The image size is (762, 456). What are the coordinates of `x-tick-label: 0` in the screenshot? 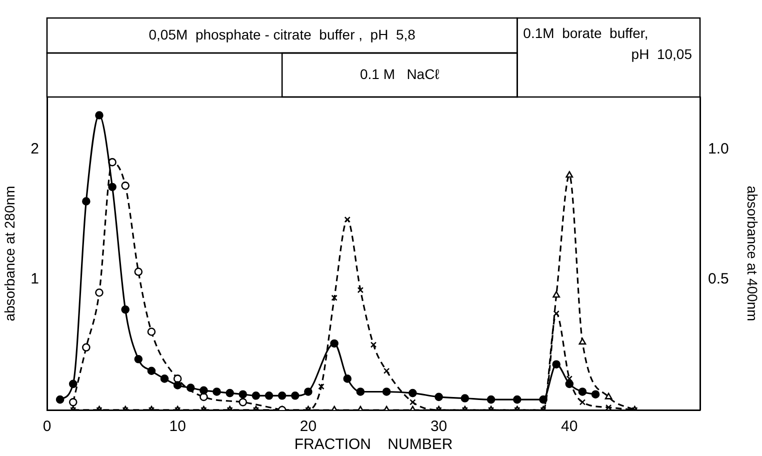 It's located at (47, 427).